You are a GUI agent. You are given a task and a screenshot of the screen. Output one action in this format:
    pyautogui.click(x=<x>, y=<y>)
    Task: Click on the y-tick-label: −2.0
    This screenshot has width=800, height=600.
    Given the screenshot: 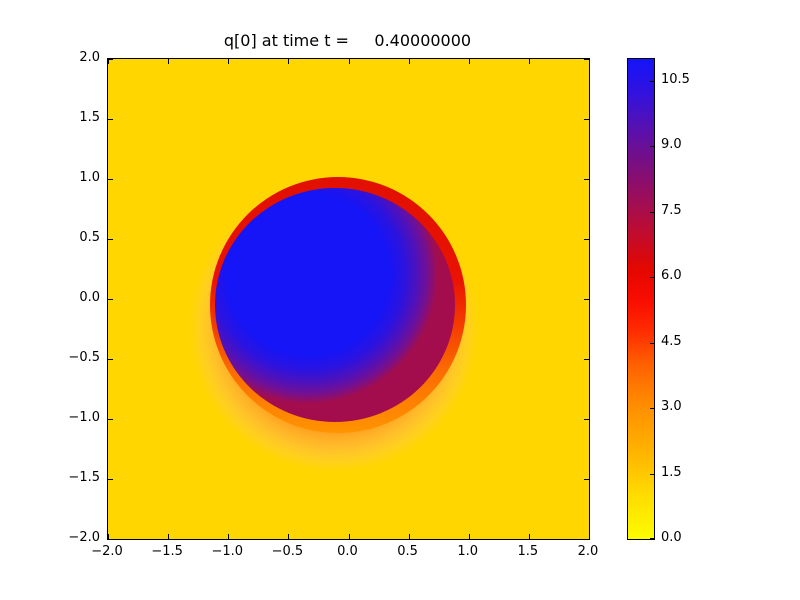 What is the action you would take?
    pyautogui.click(x=84, y=537)
    